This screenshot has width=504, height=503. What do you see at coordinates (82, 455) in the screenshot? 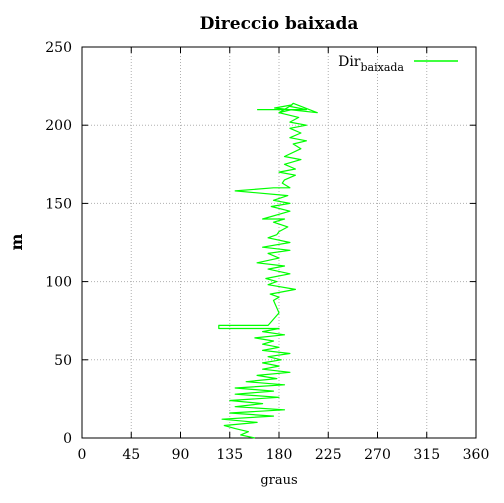
I see `x-tick-label: 0` at bounding box center [82, 455].